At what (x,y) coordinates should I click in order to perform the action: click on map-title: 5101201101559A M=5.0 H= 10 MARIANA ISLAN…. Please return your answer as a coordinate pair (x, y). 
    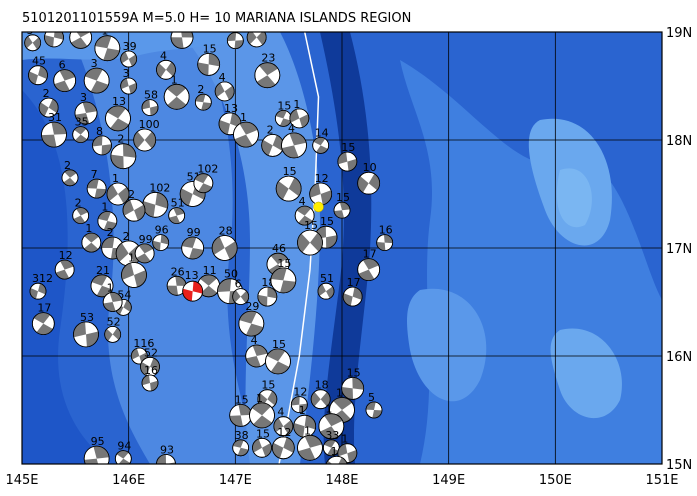
    Looking at the image, I should click on (216, 18).